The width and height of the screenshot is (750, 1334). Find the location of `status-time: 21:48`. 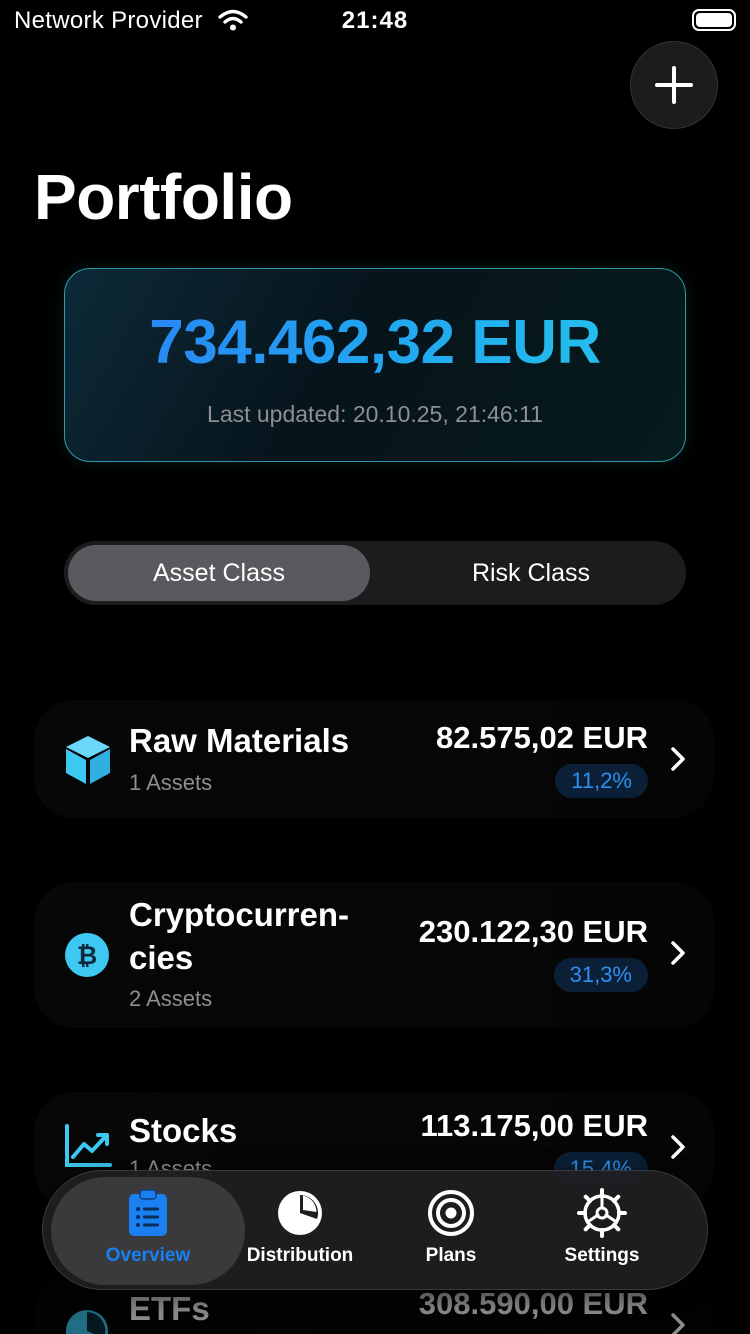

status-time: 21:48 is located at coordinates (375, 20).